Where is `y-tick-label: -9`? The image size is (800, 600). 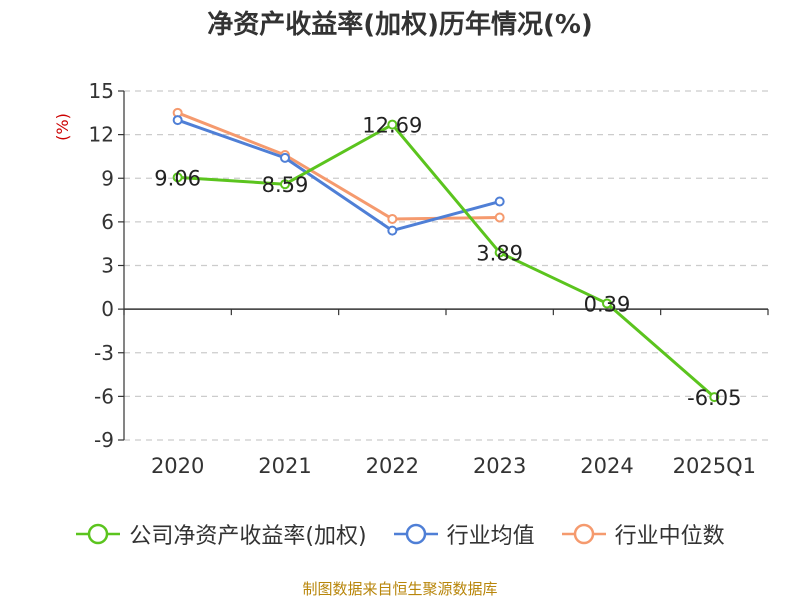 y-tick-label: -9 is located at coordinates (104, 440).